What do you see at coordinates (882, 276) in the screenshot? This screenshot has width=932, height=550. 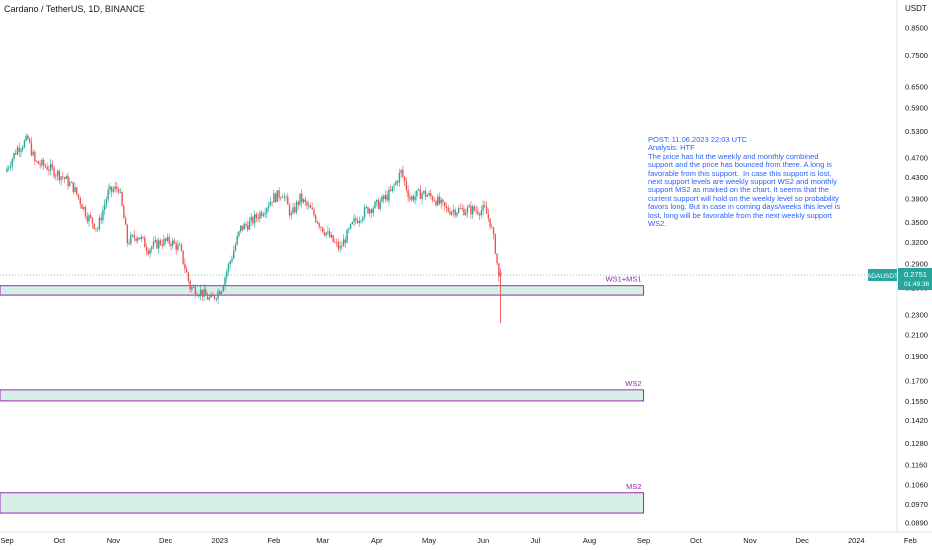 I see `symbol-tag-label: ADAUSDT` at bounding box center [882, 276].